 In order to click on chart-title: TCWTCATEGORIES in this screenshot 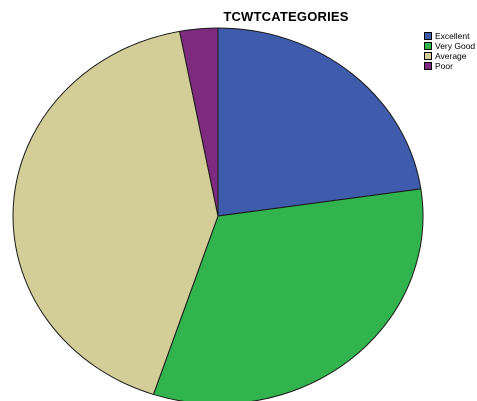, I will do `click(286, 16)`.